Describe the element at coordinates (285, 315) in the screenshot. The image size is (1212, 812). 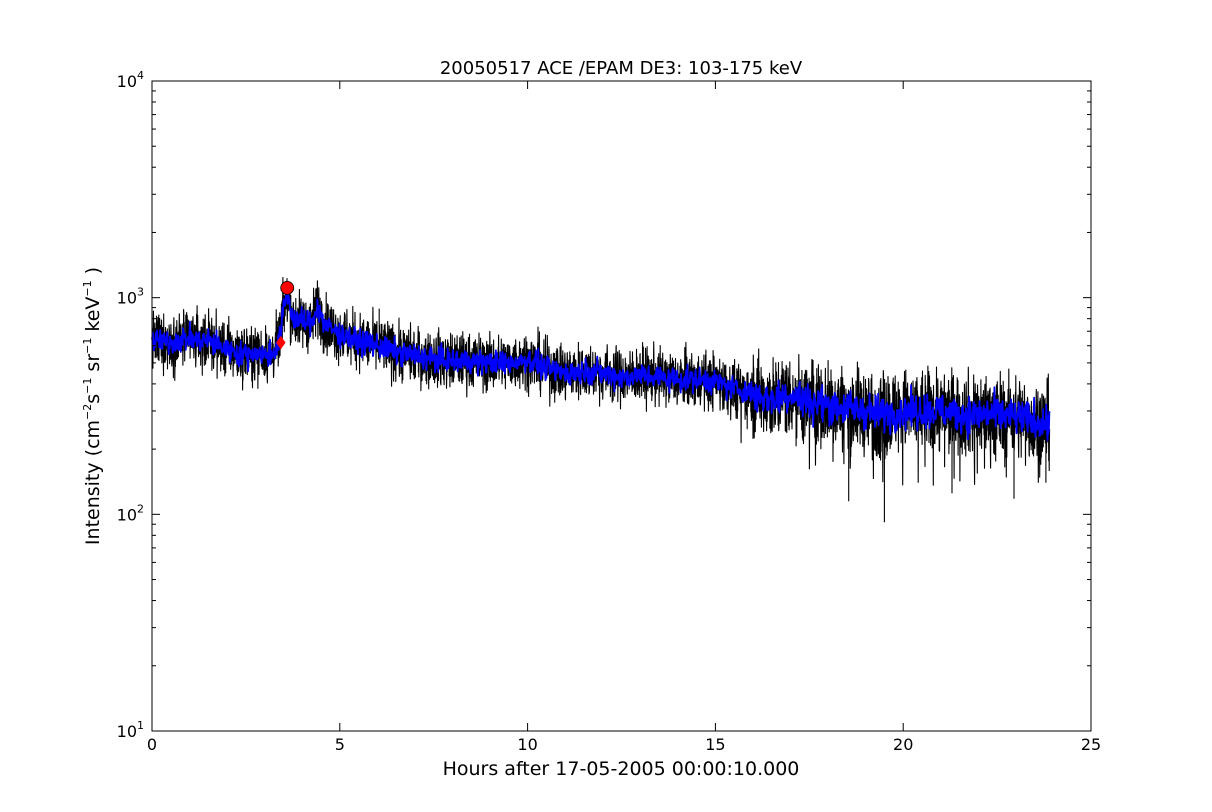
I see `marker-layer` at that location.